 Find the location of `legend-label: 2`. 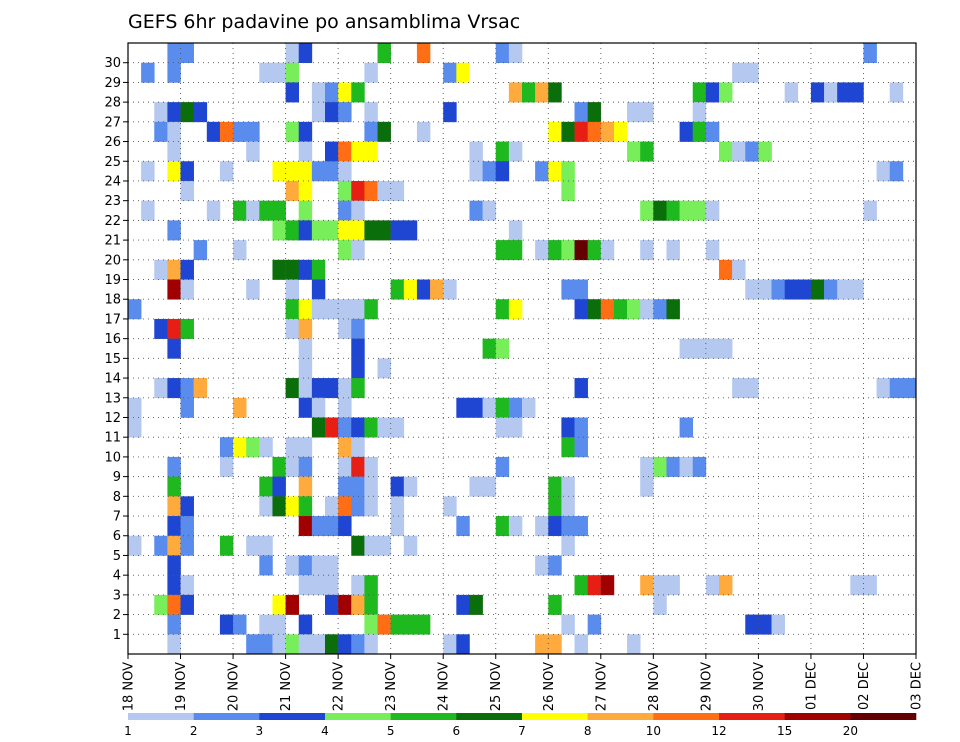

legend-label: 2 is located at coordinates (194, 731).